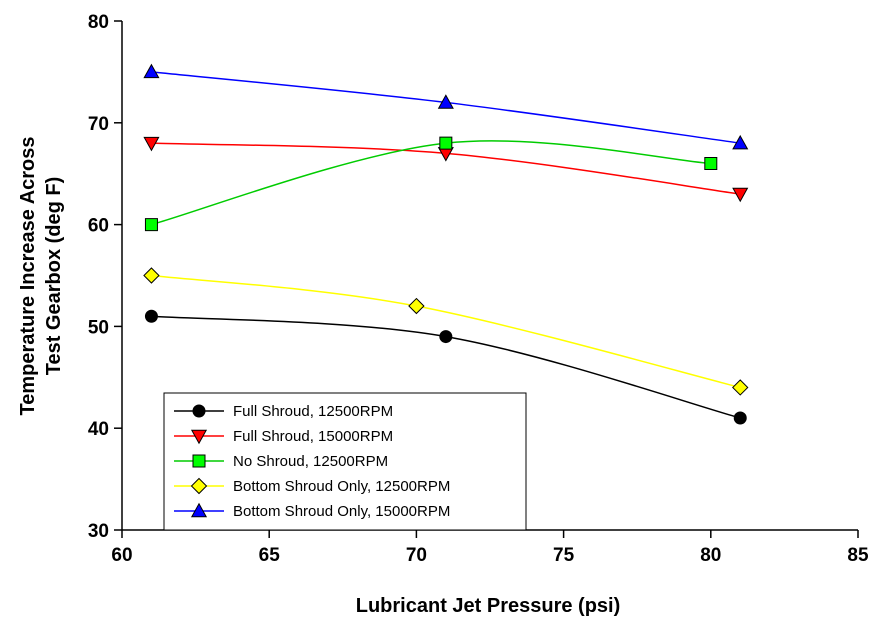 The width and height of the screenshot is (878, 622). Describe the element at coordinates (98, 429) in the screenshot. I see `y-tick-label-40: 40` at that location.